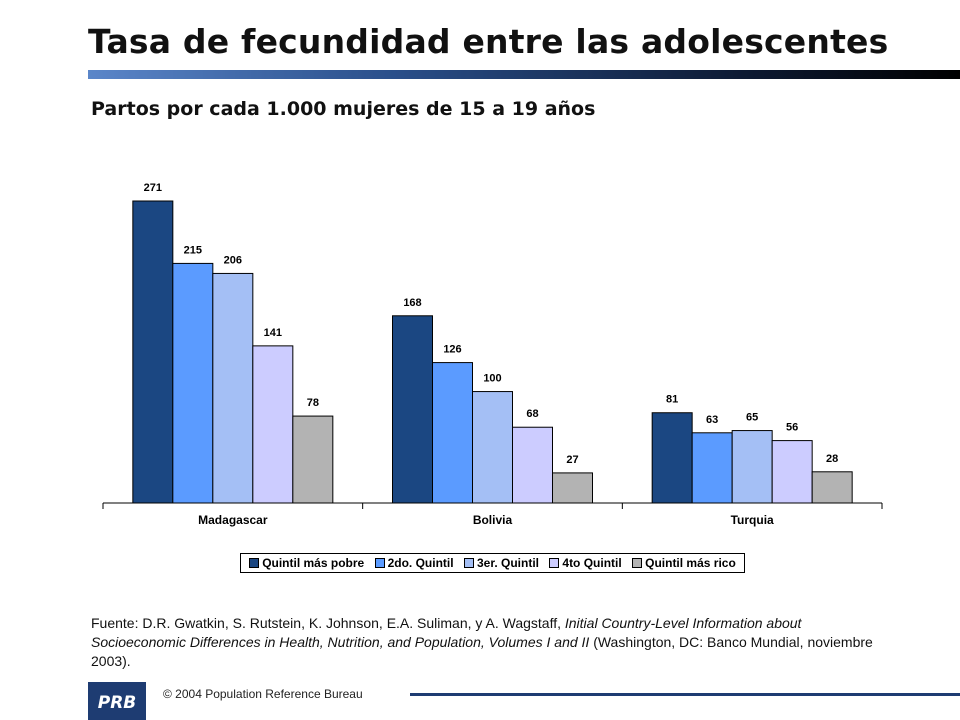 The image size is (960, 720). I want to click on logo-text: PRB, so click(117, 703).